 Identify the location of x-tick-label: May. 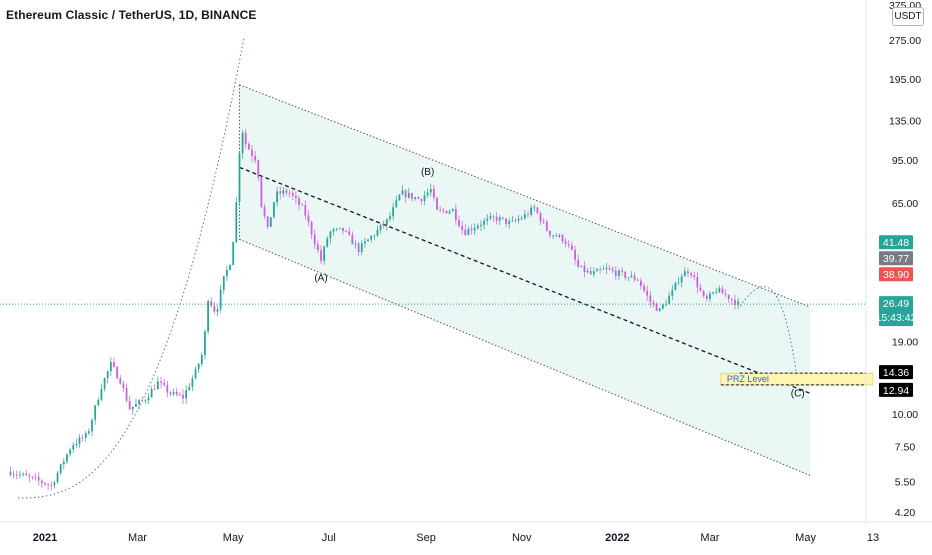
(805, 538).